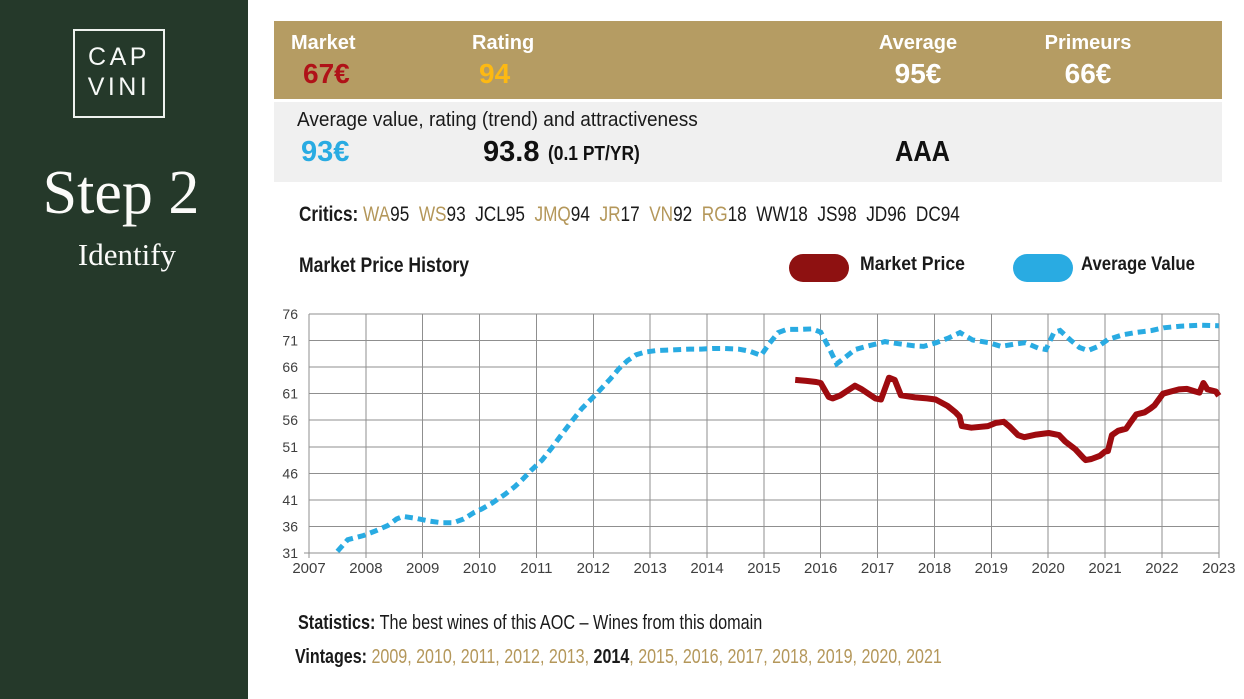 The height and width of the screenshot is (699, 1244). What do you see at coordinates (290, 500) in the screenshot?
I see `svg-text: 41` at bounding box center [290, 500].